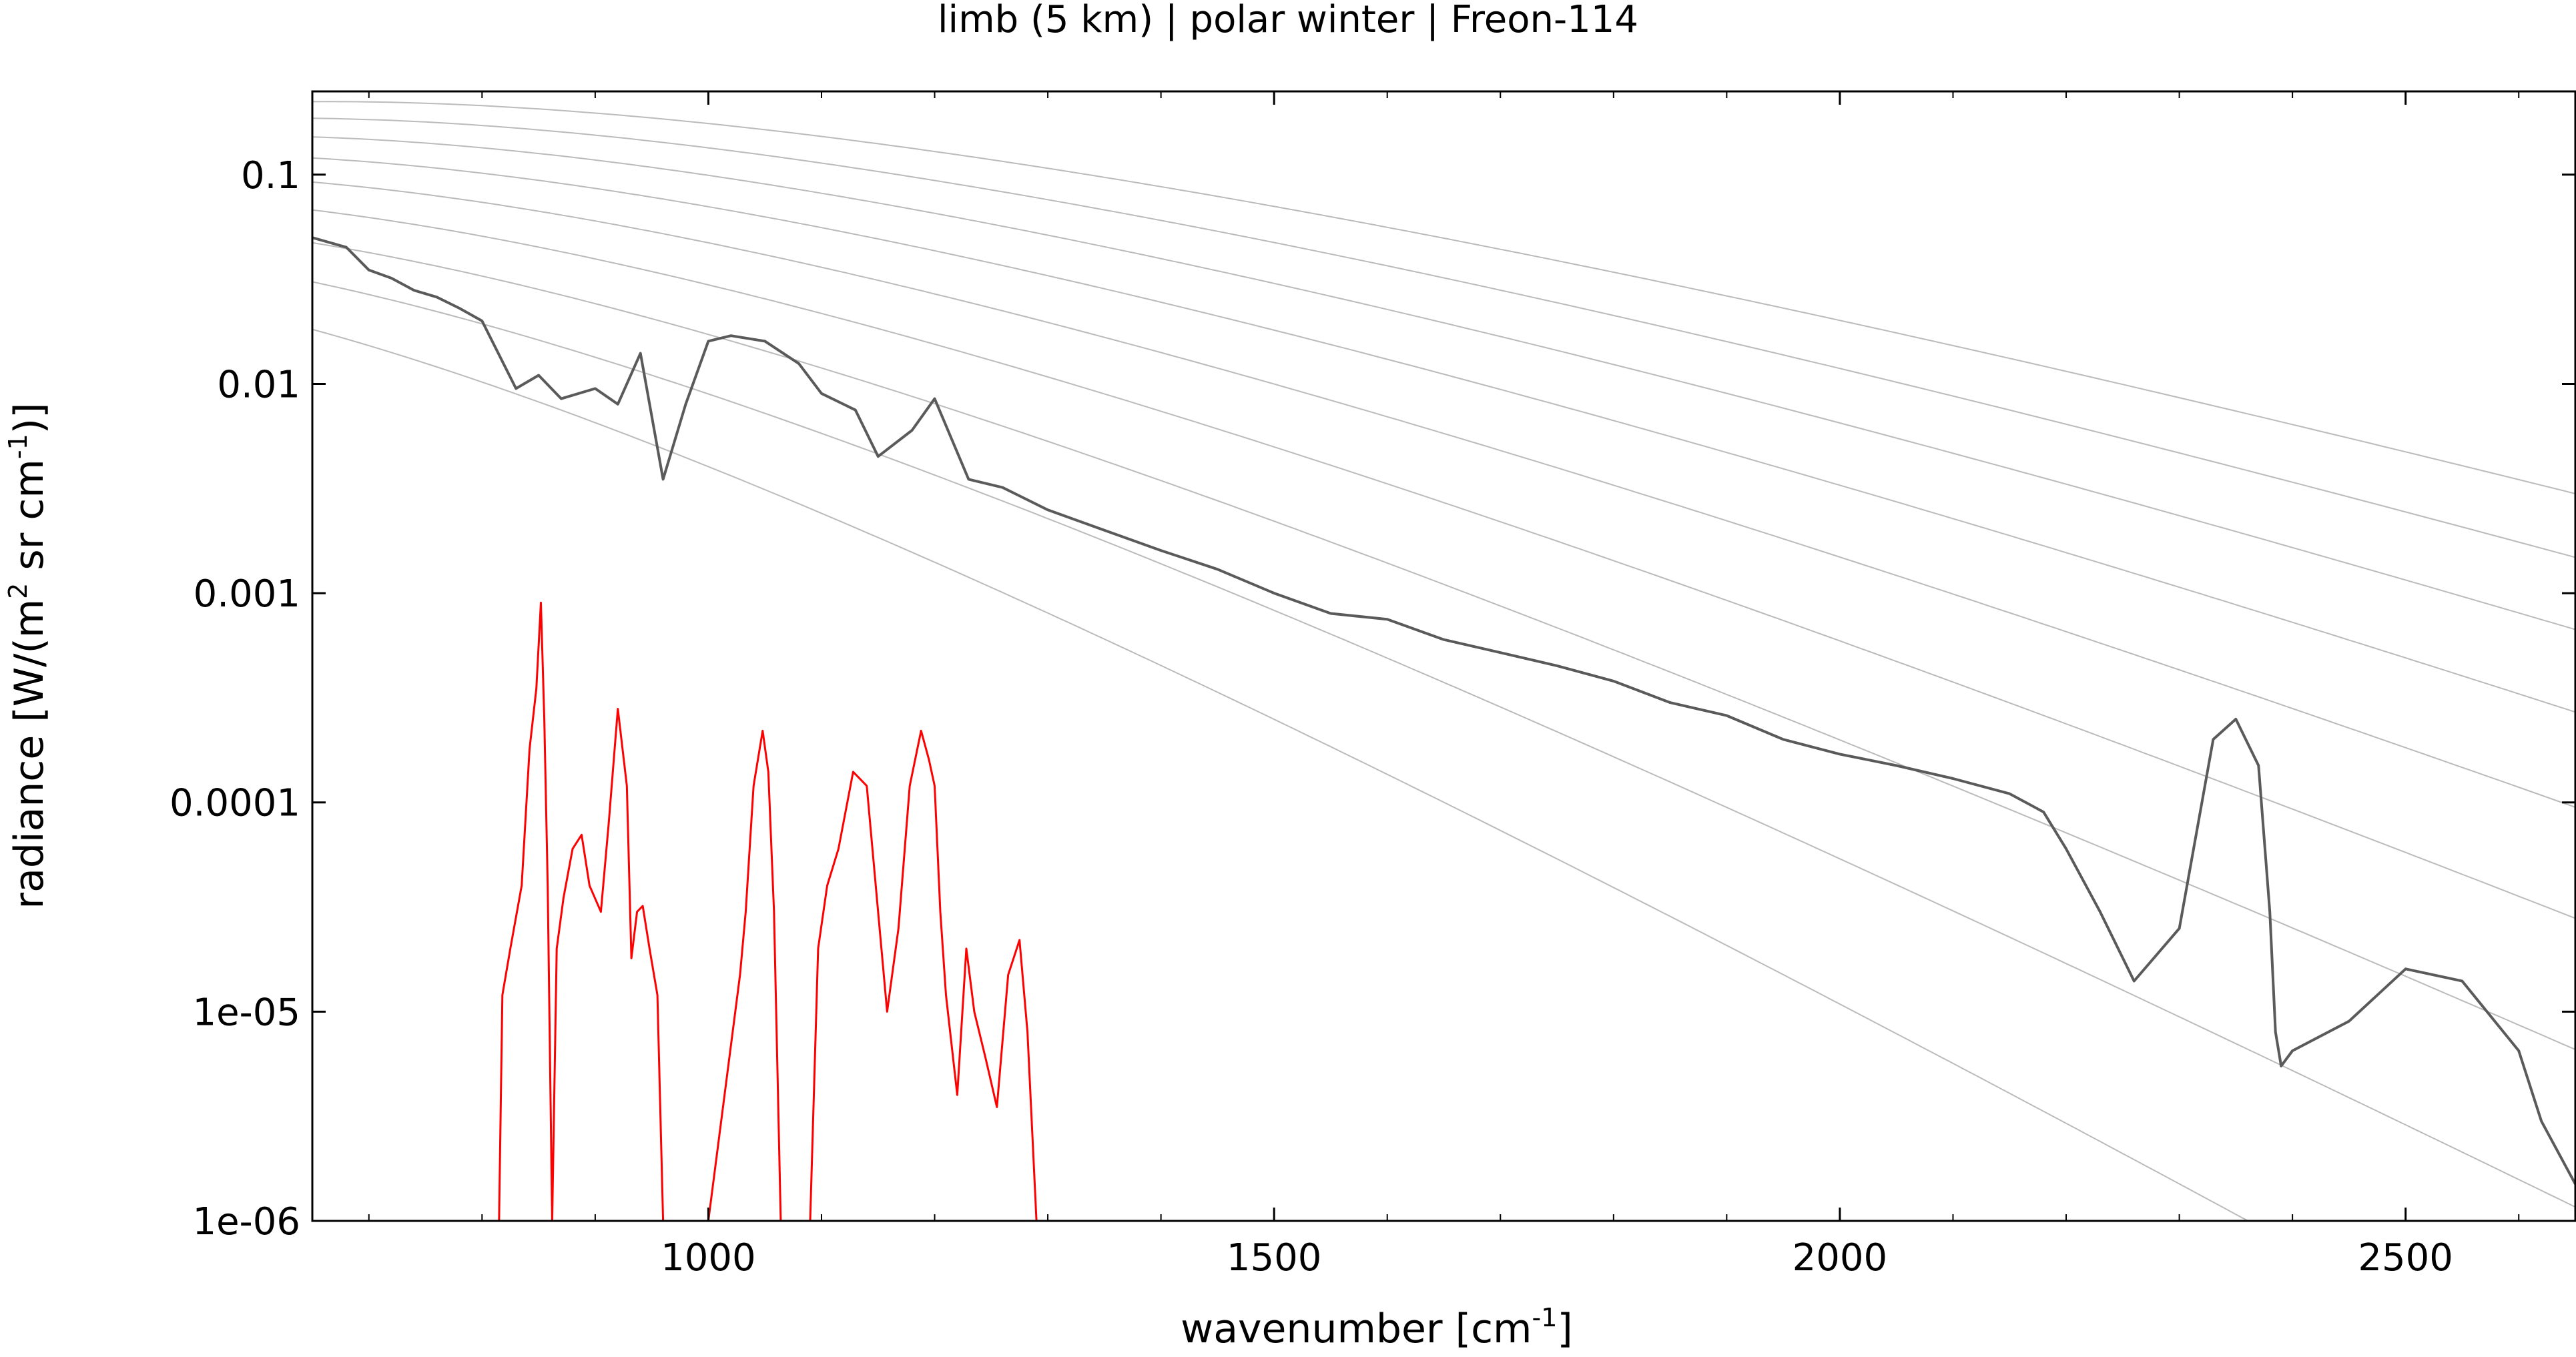 The height and width of the screenshot is (1357, 2576). I want to click on y-tick-label: 0.001, so click(247, 594).